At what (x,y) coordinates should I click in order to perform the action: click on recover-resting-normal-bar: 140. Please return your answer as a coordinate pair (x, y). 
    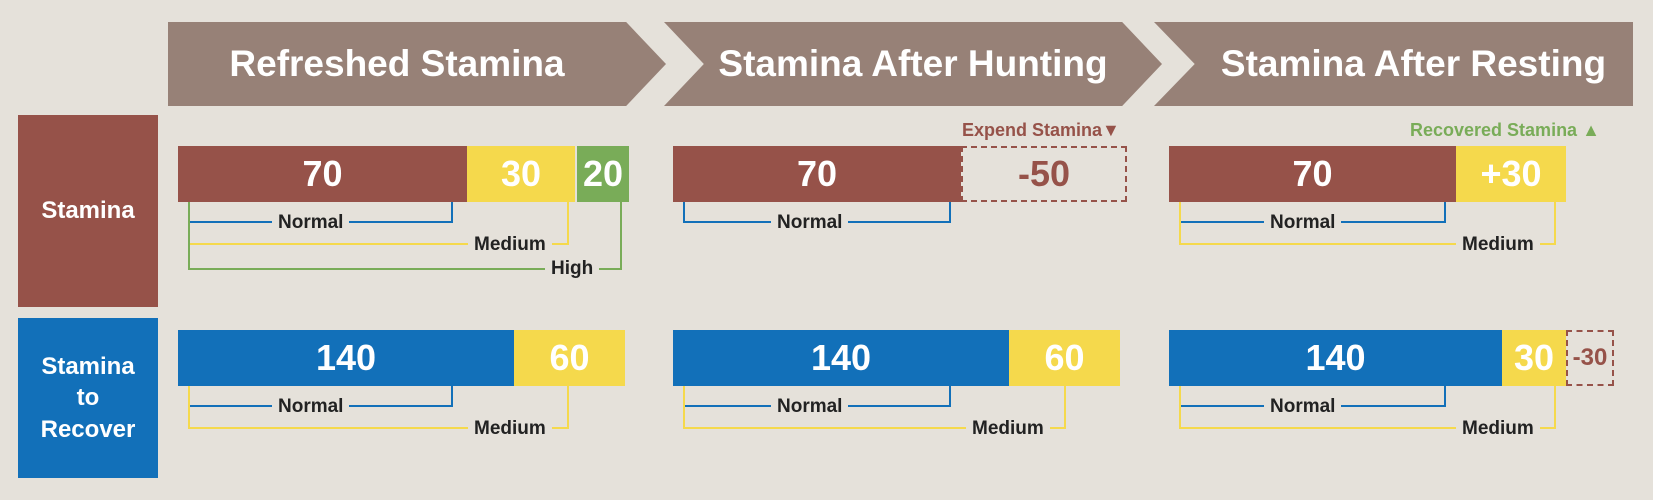
    Looking at the image, I should click on (1335, 358).